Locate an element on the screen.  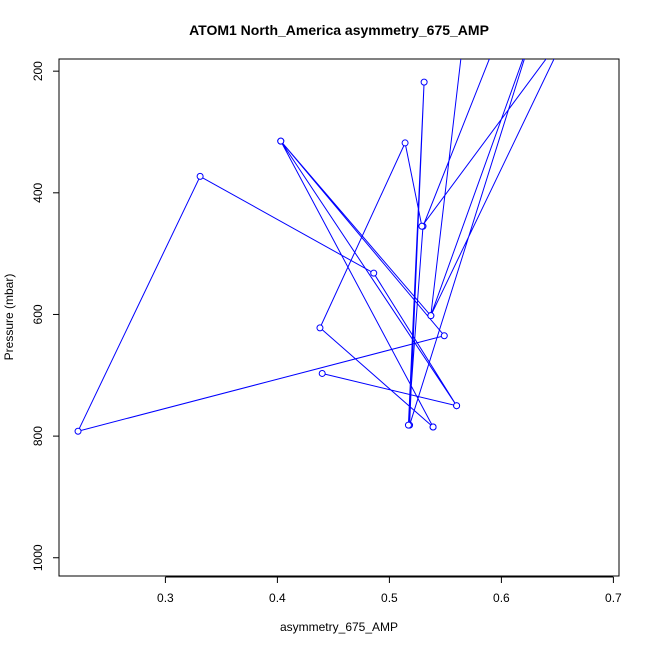
x-tick-label: 0.7 is located at coordinates (613, 598).